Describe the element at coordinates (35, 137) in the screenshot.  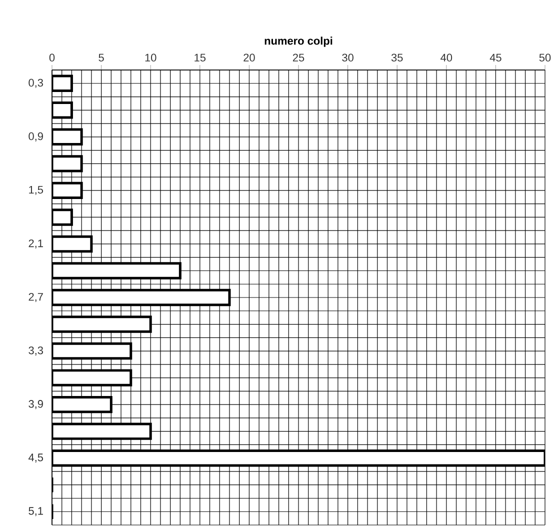
I see `y-tick-label: 0,9` at that location.